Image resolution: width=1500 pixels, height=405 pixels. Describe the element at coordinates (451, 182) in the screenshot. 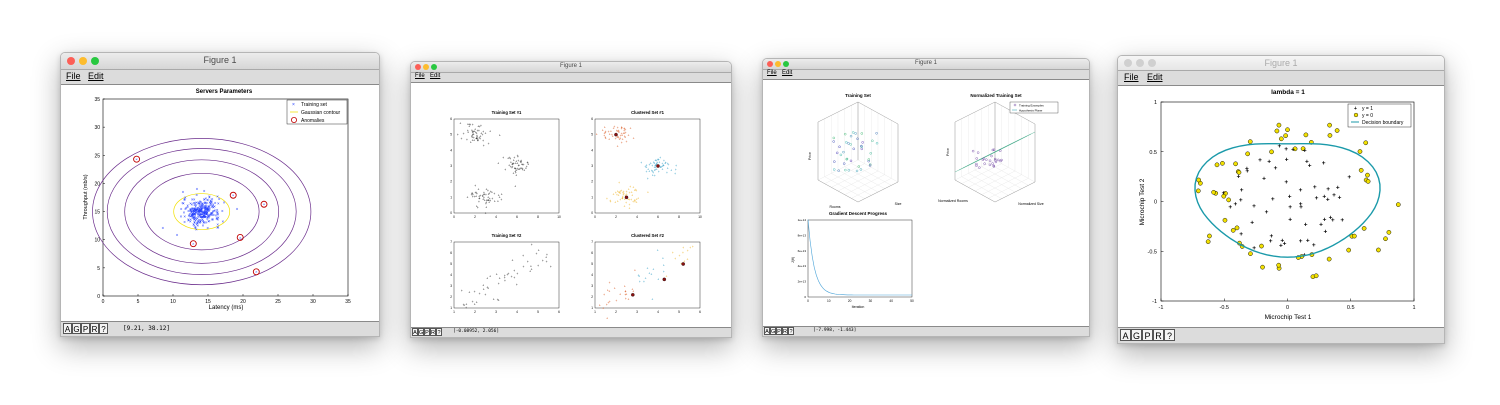

I see `y-tick-label: 2` at that location.